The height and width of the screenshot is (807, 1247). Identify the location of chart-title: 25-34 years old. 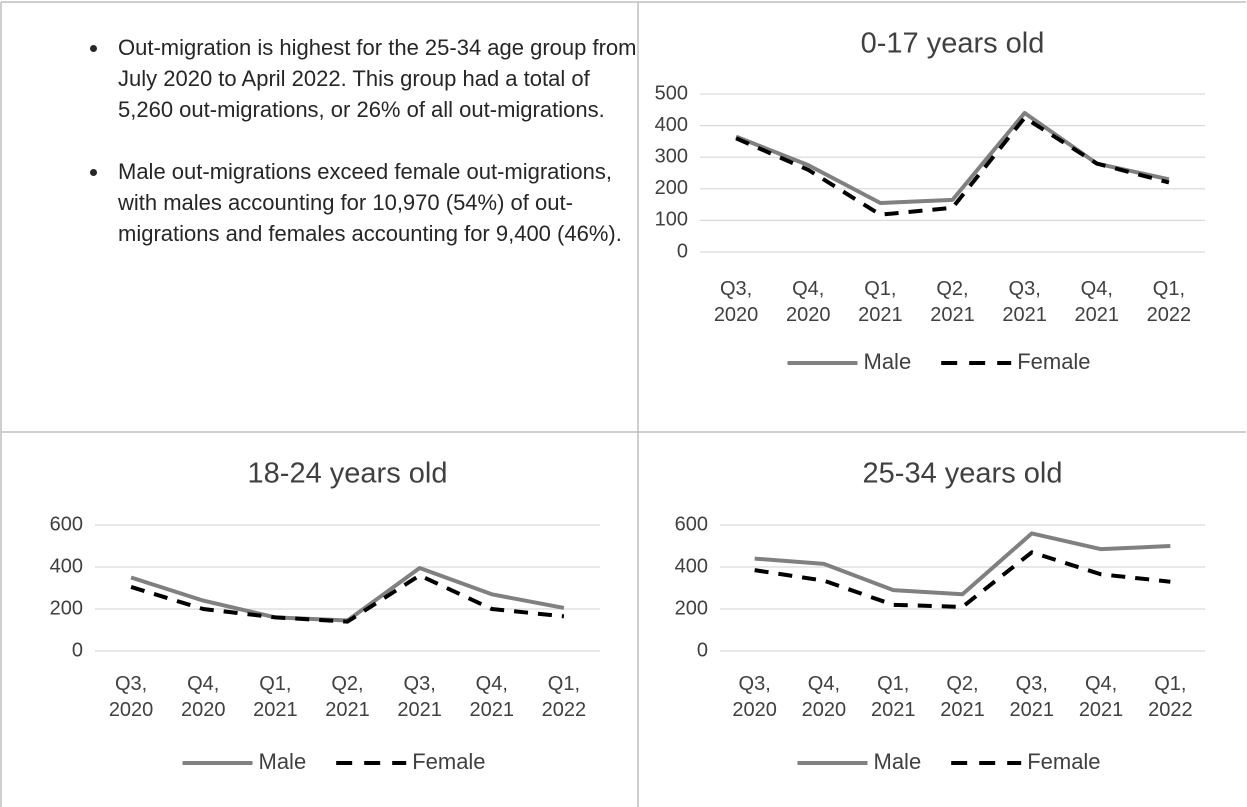
(963, 474).